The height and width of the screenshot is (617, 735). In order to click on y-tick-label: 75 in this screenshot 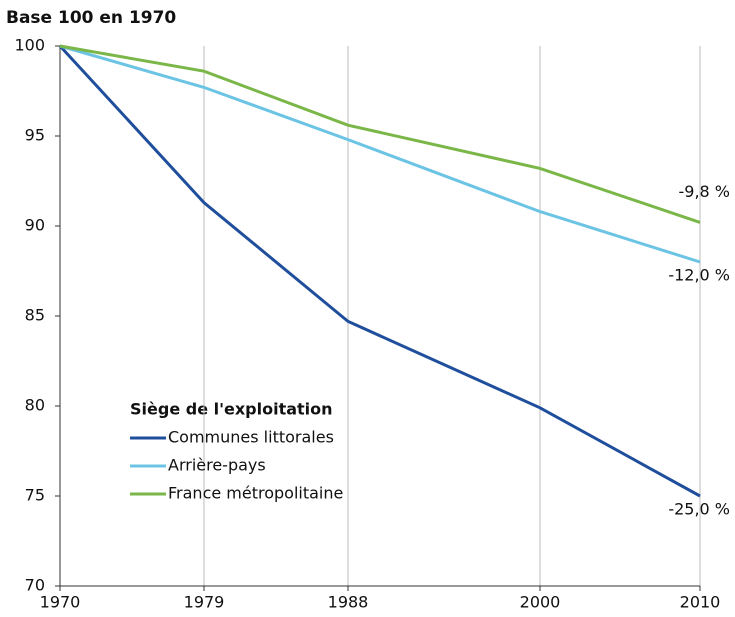, I will do `click(35, 495)`.